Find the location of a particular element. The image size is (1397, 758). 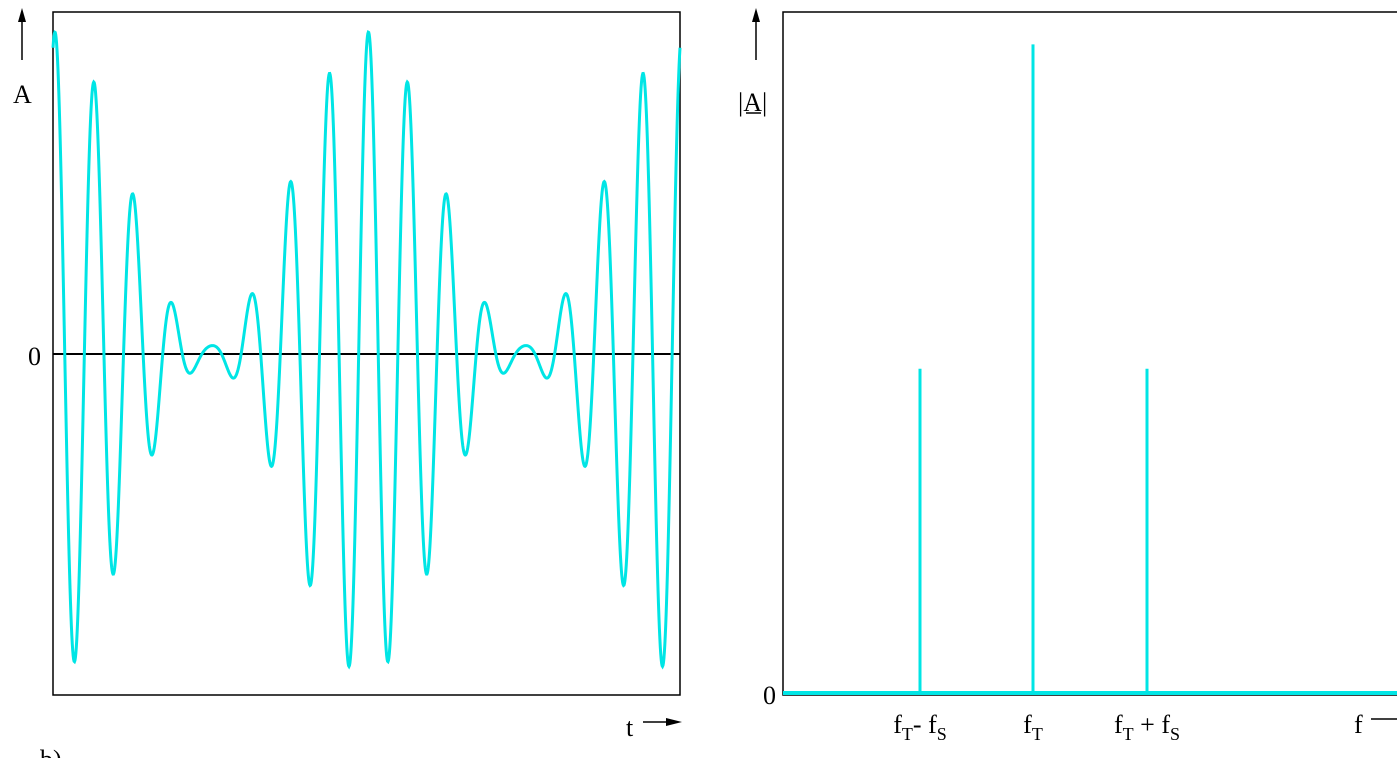

y-axis-arrow-head is located at coordinates (22, 15).